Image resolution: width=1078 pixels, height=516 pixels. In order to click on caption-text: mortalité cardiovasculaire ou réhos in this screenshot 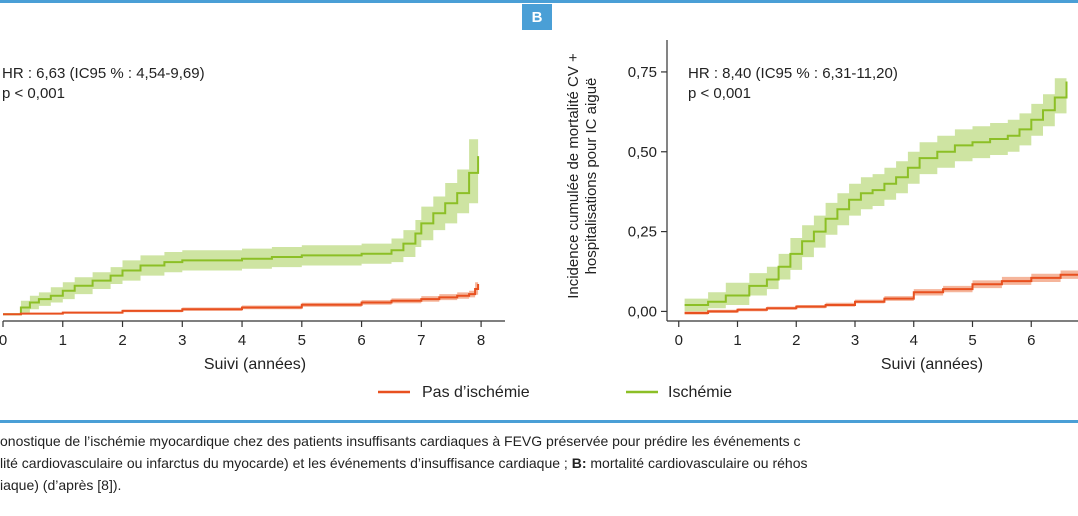, I will do `click(697, 463)`.